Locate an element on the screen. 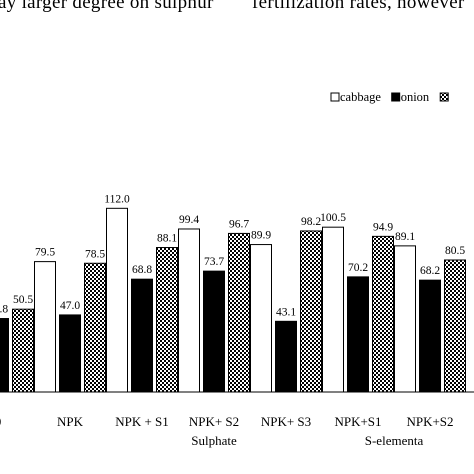 This screenshot has height=474, width=474. x-group-label: Sulphate is located at coordinates (214, 440).